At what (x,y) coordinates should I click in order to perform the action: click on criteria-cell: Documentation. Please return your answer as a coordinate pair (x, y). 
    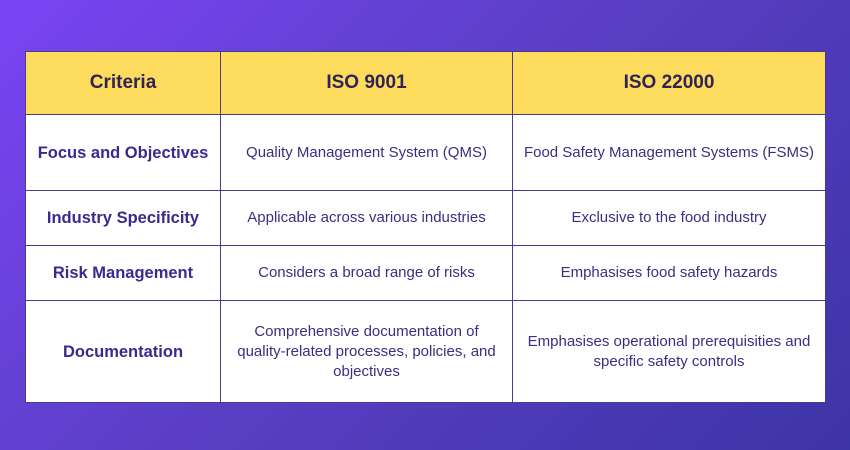
    Looking at the image, I should click on (123, 351).